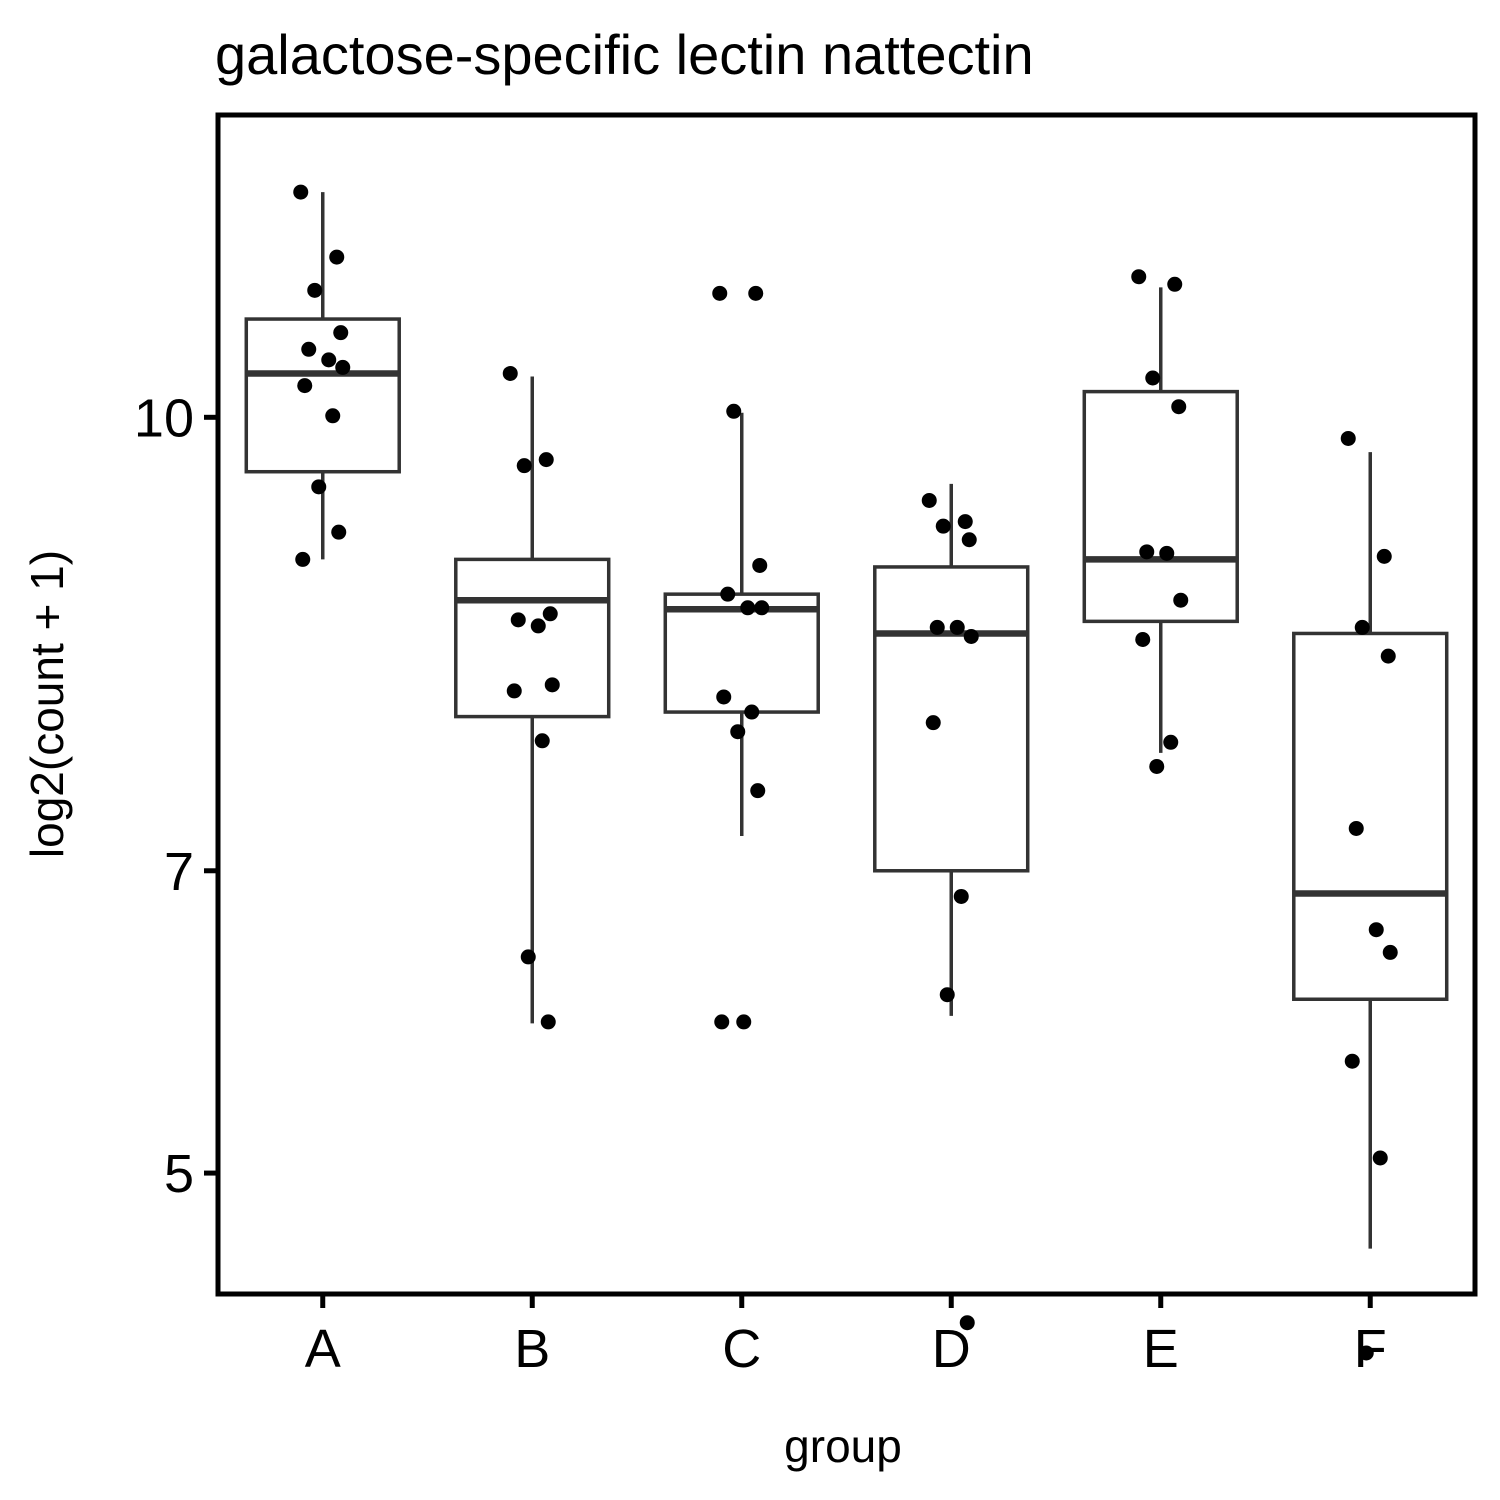  I want to click on box-group-F, so click(1370, 850).